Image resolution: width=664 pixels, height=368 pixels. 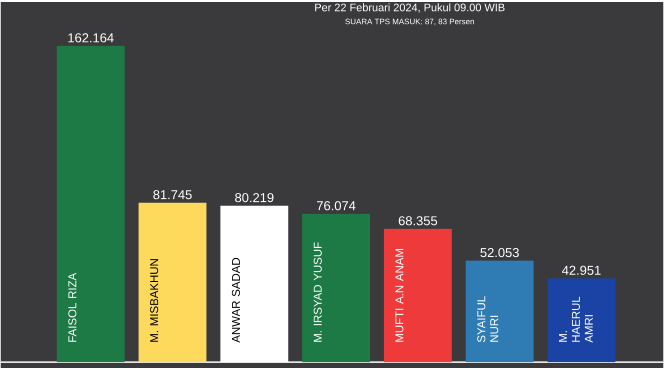 What do you see at coordinates (154, 300) in the screenshot?
I see `x-tick-label: M. MISBAKHUN` at bounding box center [154, 300].